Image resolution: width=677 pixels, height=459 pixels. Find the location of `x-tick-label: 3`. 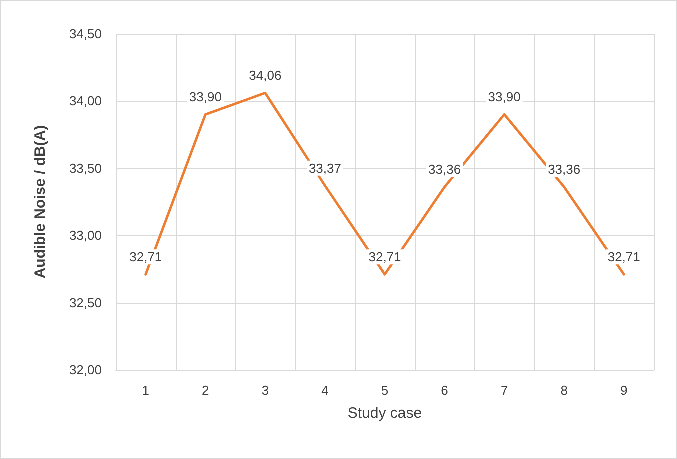

x-tick-label: 3 is located at coordinates (266, 390).